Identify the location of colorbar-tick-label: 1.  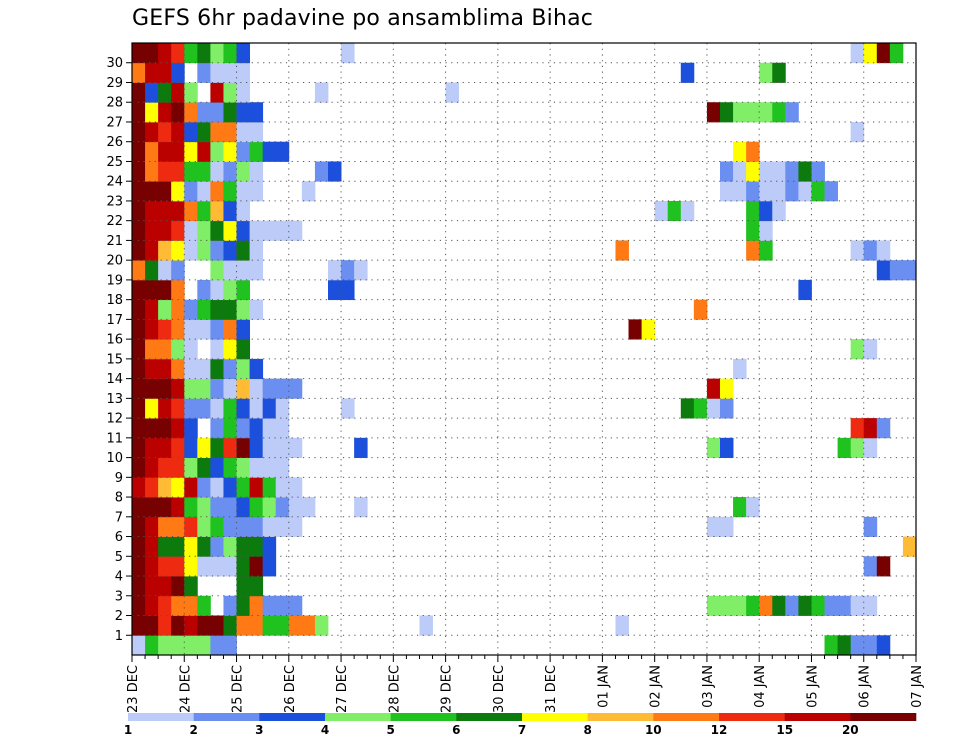
(128, 730).